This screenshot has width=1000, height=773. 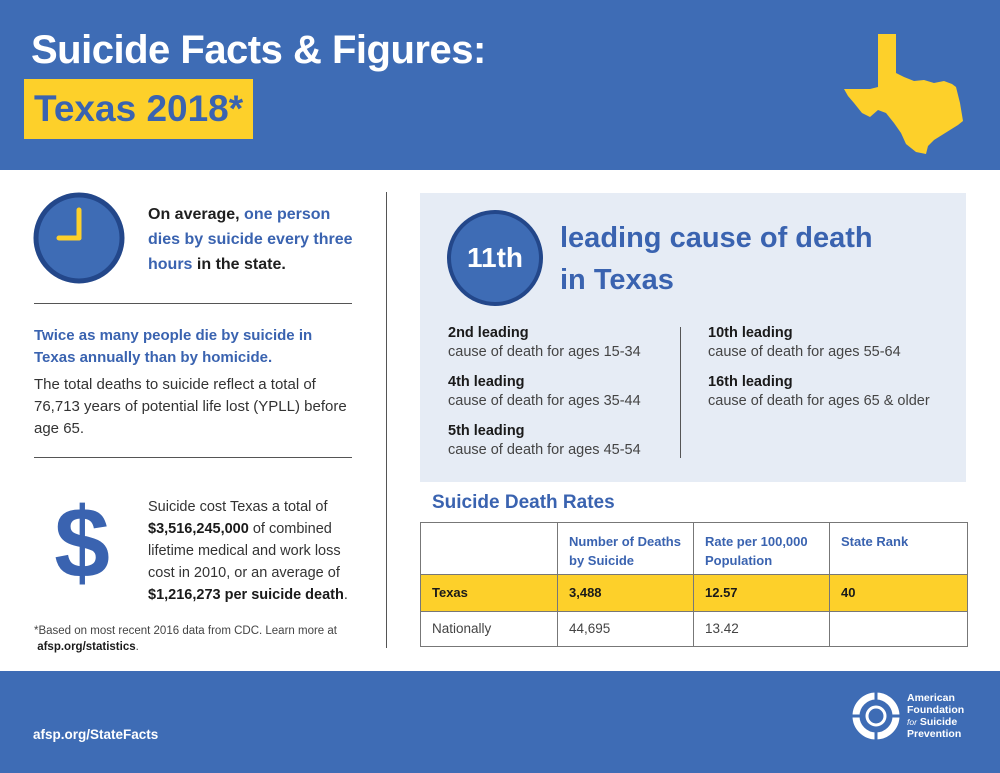 I want to click on rank-badge: 11th, so click(x=495, y=258).